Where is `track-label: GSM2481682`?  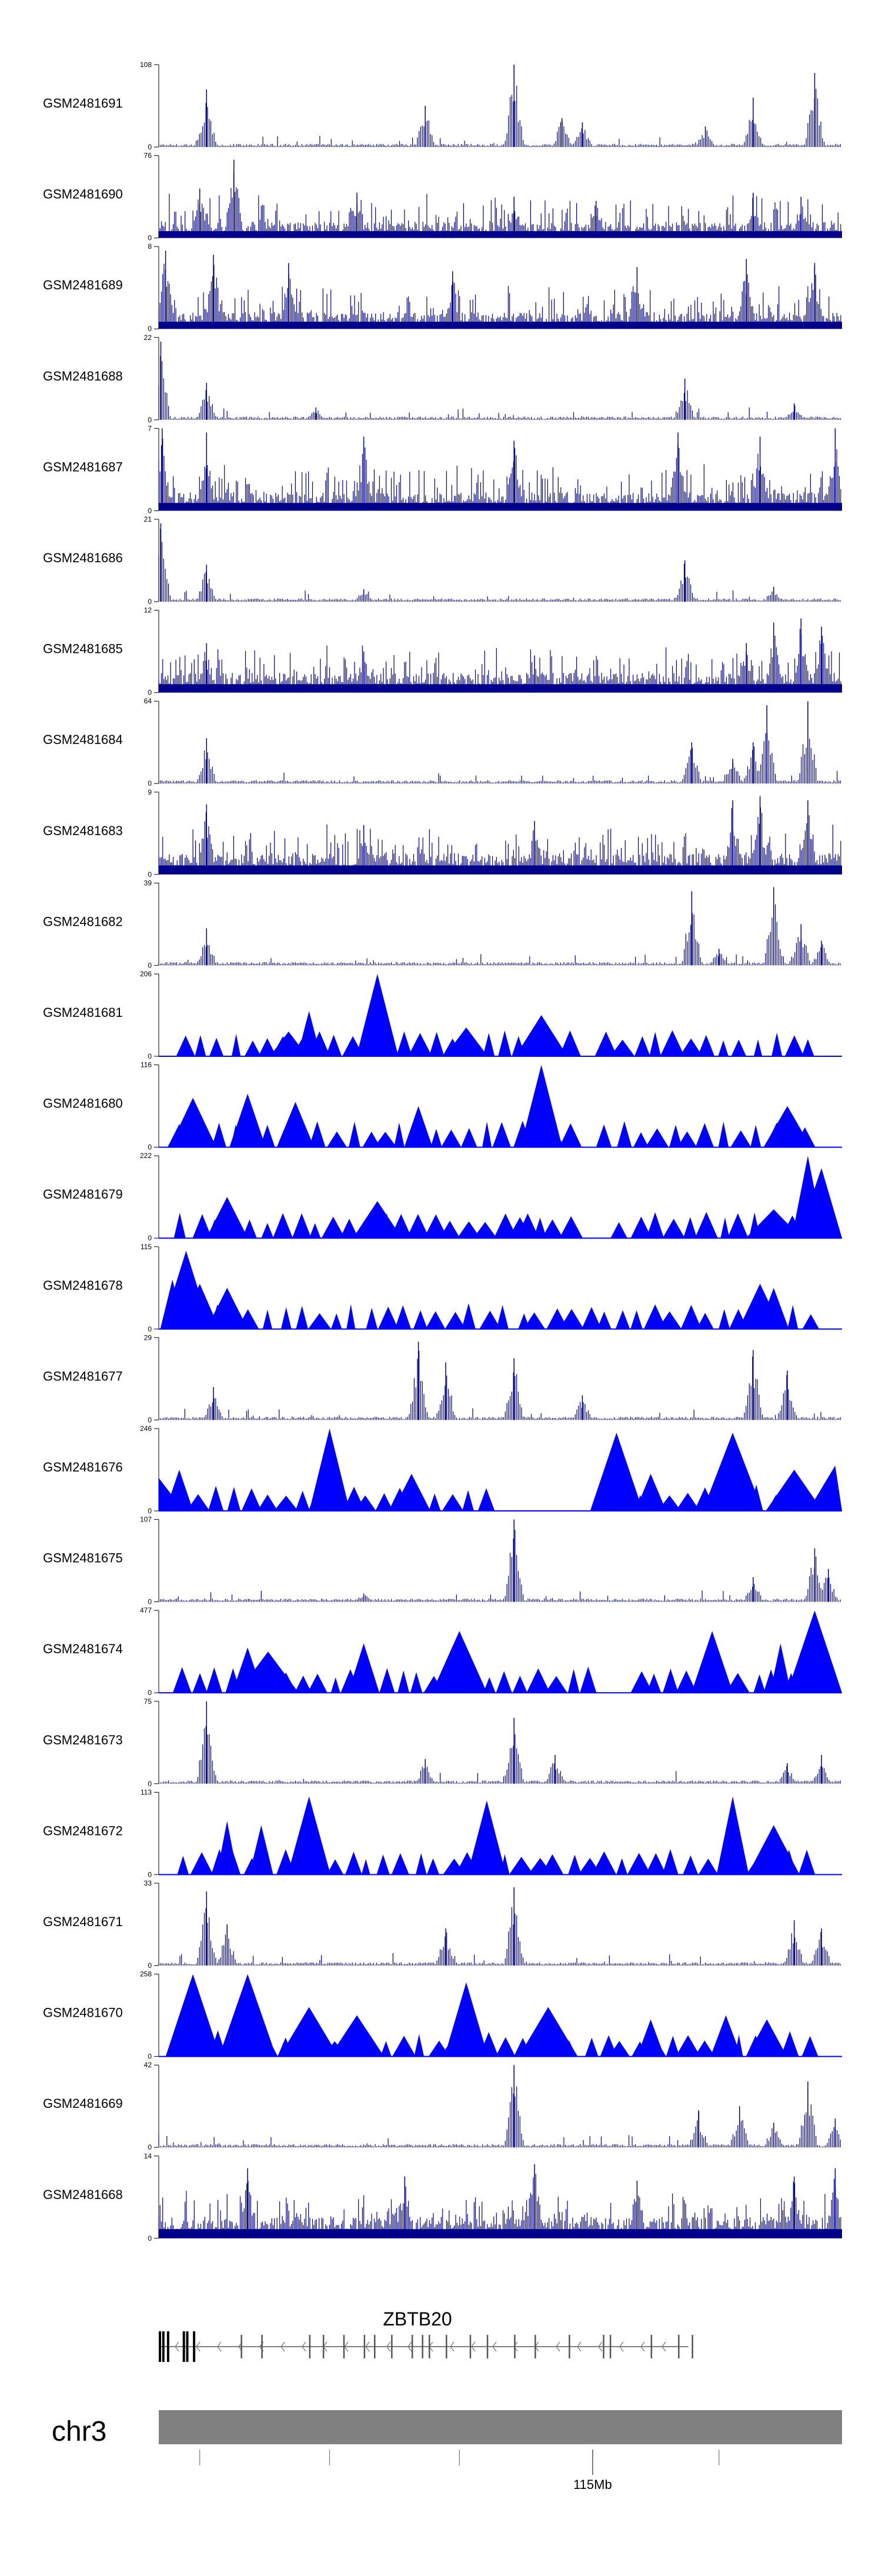
track-label: GSM2481682 is located at coordinates (83, 921).